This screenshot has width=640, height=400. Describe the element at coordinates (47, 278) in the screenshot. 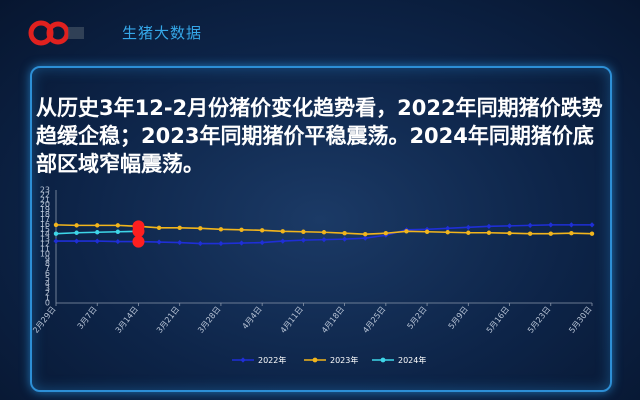

I see `y-tick-label: 5` at that location.